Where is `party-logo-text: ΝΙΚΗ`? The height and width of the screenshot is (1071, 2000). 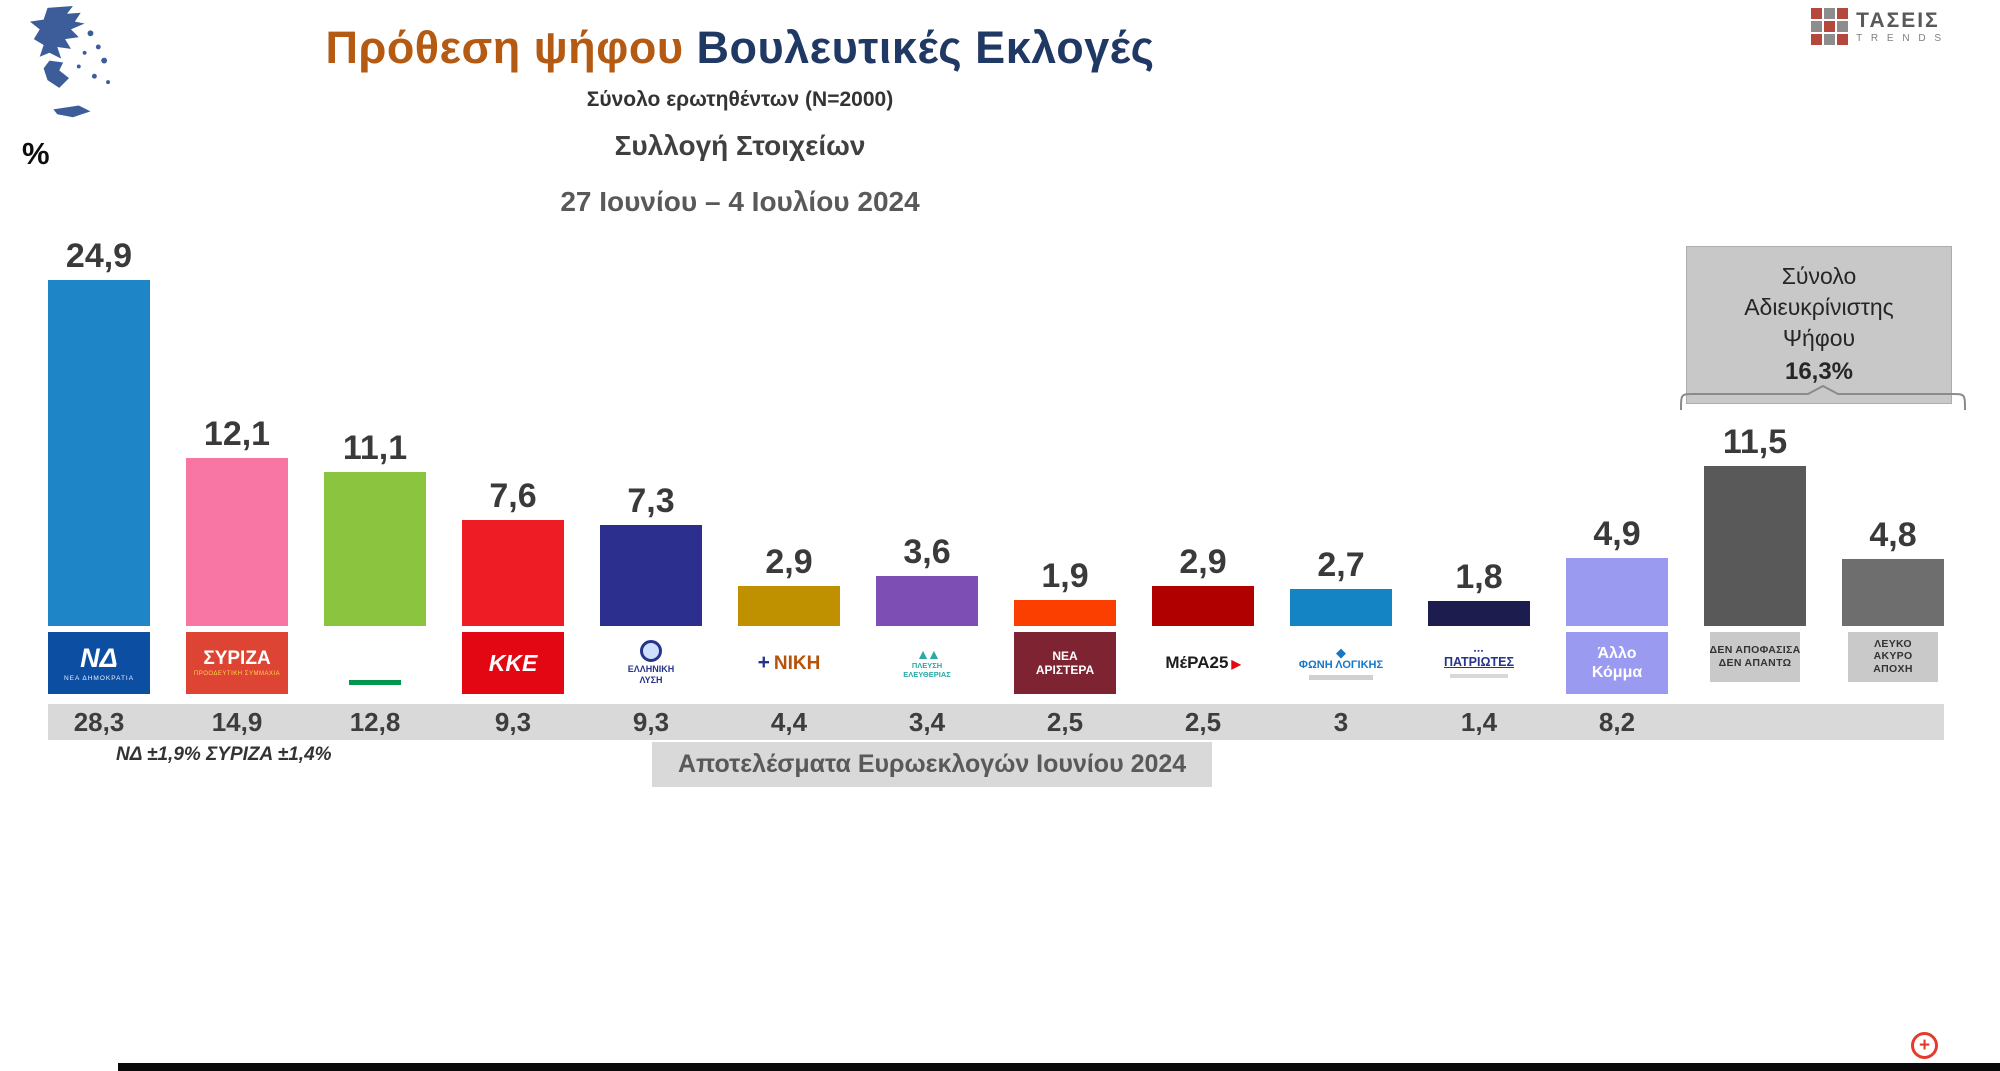 party-logo-text: ΝΙΚΗ is located at coordinates (789, 663).